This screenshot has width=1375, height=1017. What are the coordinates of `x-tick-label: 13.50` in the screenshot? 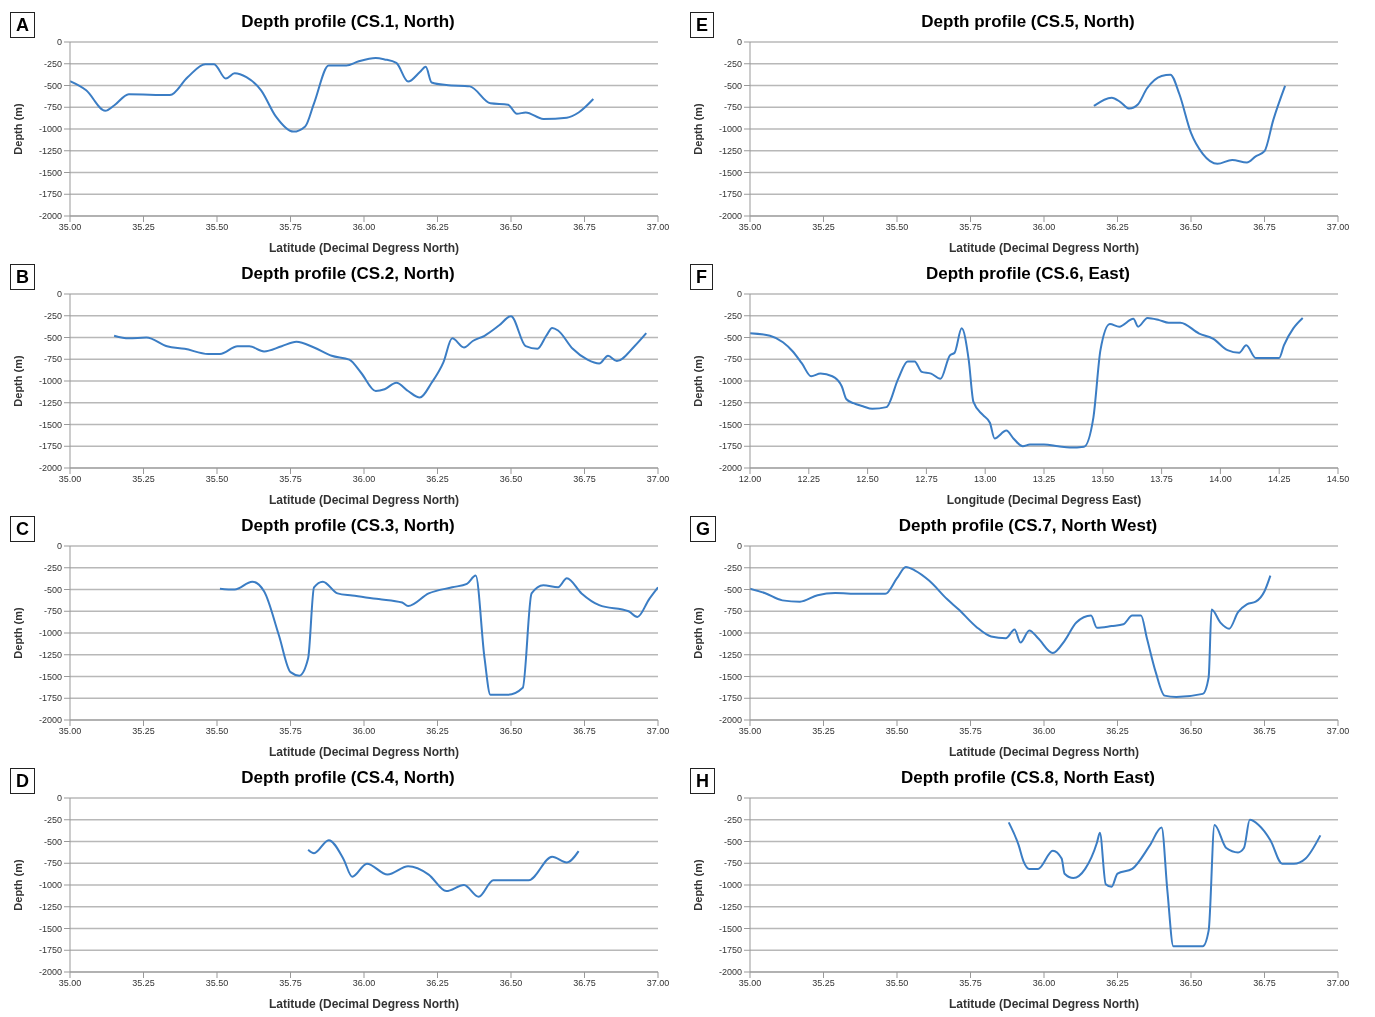 It's located at (1103, 479).